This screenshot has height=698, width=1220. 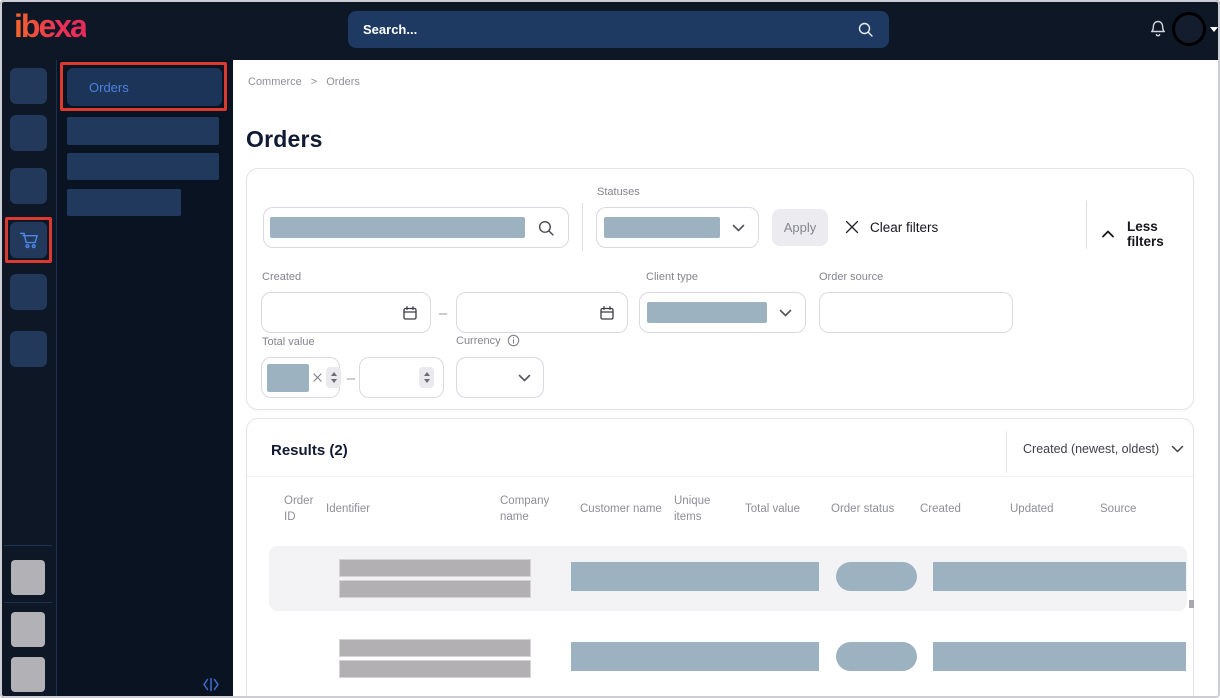 I want to click on clear-value-icon, so click(x=317, y=377).